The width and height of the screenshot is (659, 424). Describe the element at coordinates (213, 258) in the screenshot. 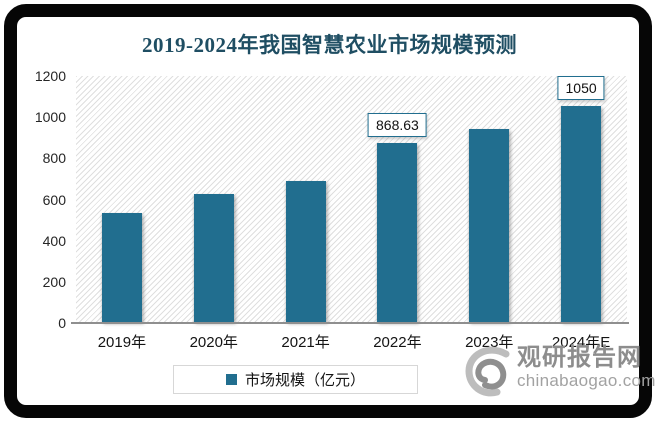

I see `bar-2020年` at that location.